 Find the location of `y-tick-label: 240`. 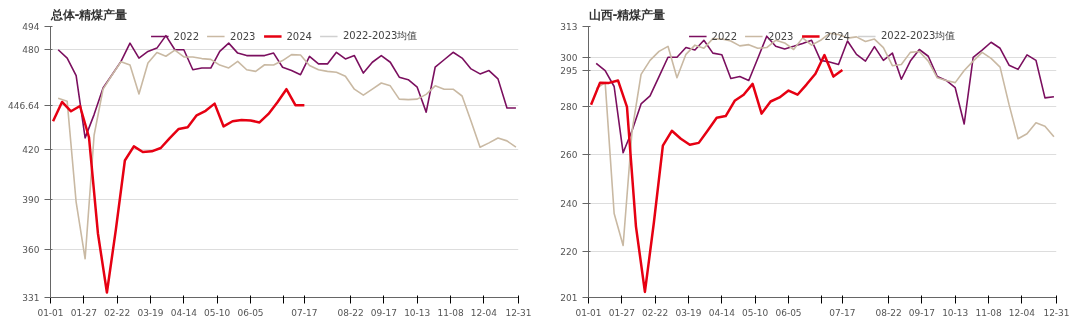

y-tick-label: 240 is located at coordinates (569, 203).